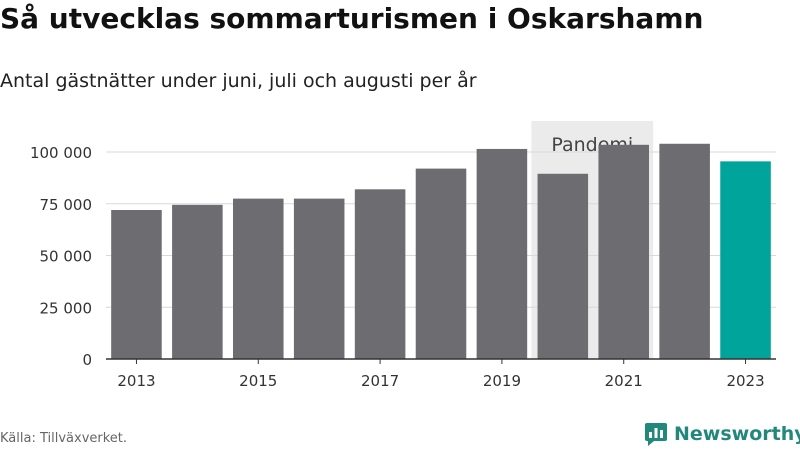 The width and height of the screenshot is (800, 450). What do you see at coordinates (745, 381) in the screenshot?
I see `x-tick-label: 2023` at bounding box center [745, 381].